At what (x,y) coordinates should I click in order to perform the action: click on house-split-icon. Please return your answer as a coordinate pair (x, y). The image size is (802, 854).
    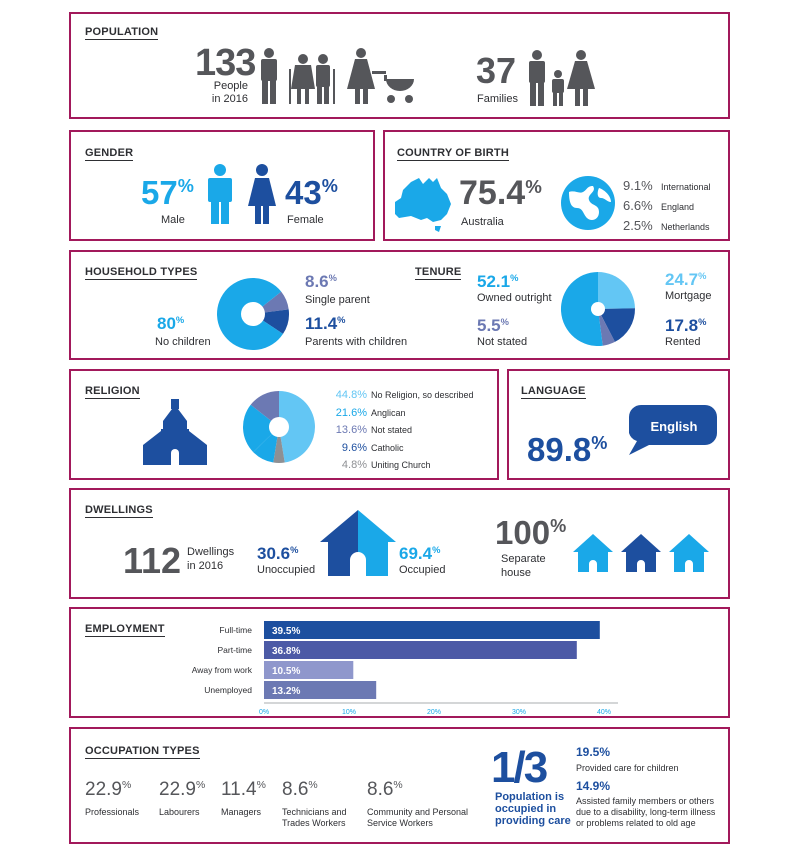
    Looking at the image, I should click on (358, 543).